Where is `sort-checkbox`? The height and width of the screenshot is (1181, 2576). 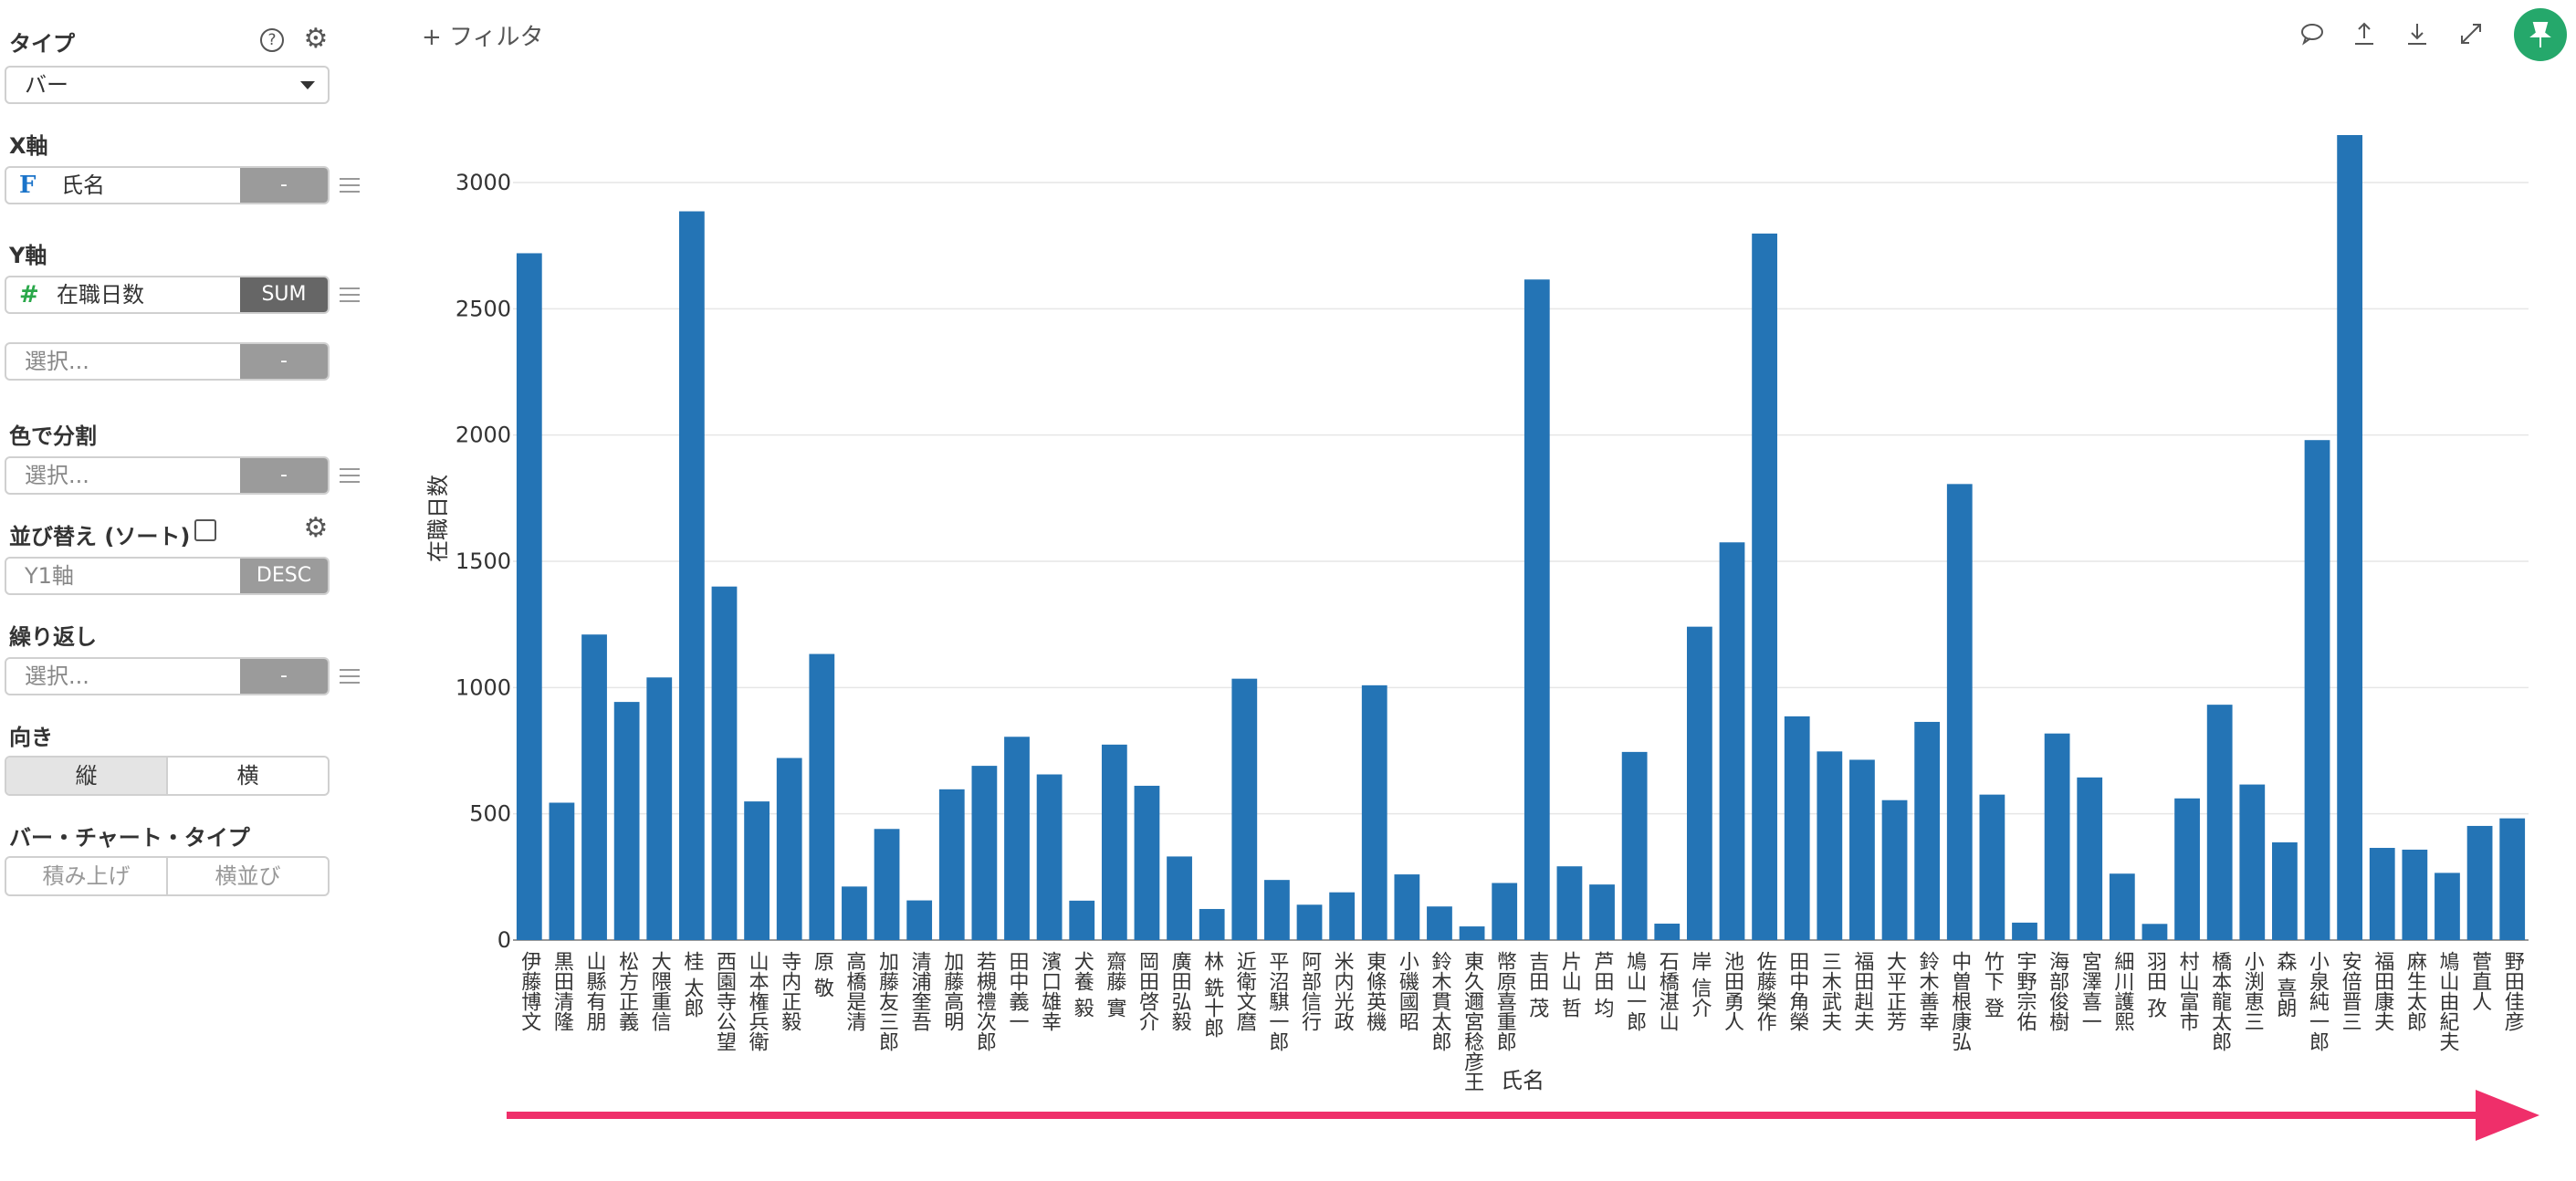
sort-checkbox is located at coordinates (205, 530).